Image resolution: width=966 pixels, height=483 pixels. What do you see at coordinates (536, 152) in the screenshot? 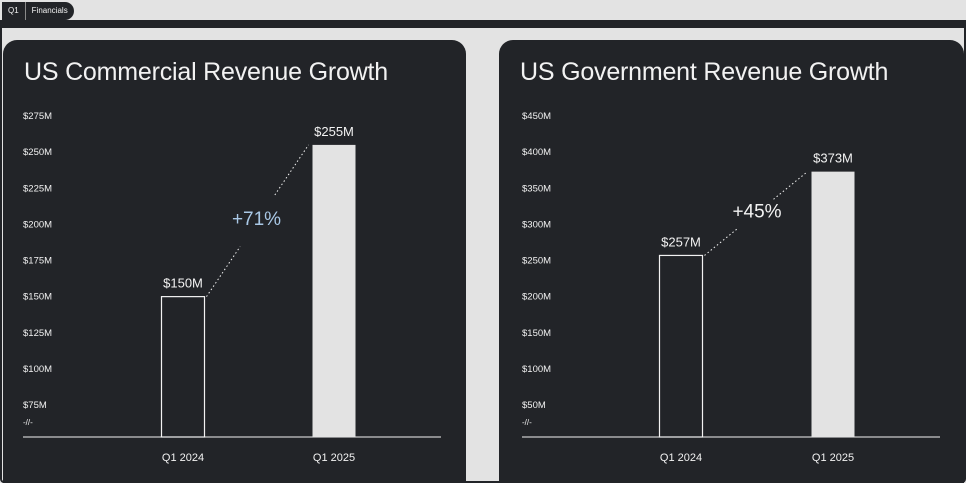
I see `y-tick-label: $400M` at bounding box center [536, 152].